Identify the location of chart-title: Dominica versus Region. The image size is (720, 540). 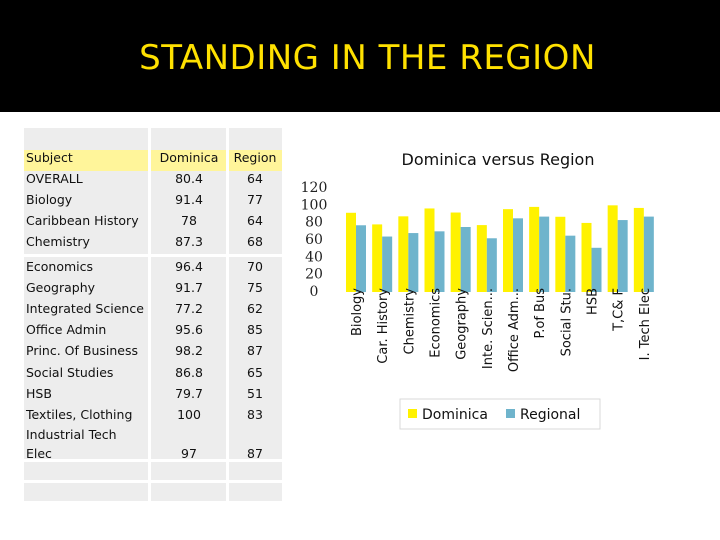
(498, 159).